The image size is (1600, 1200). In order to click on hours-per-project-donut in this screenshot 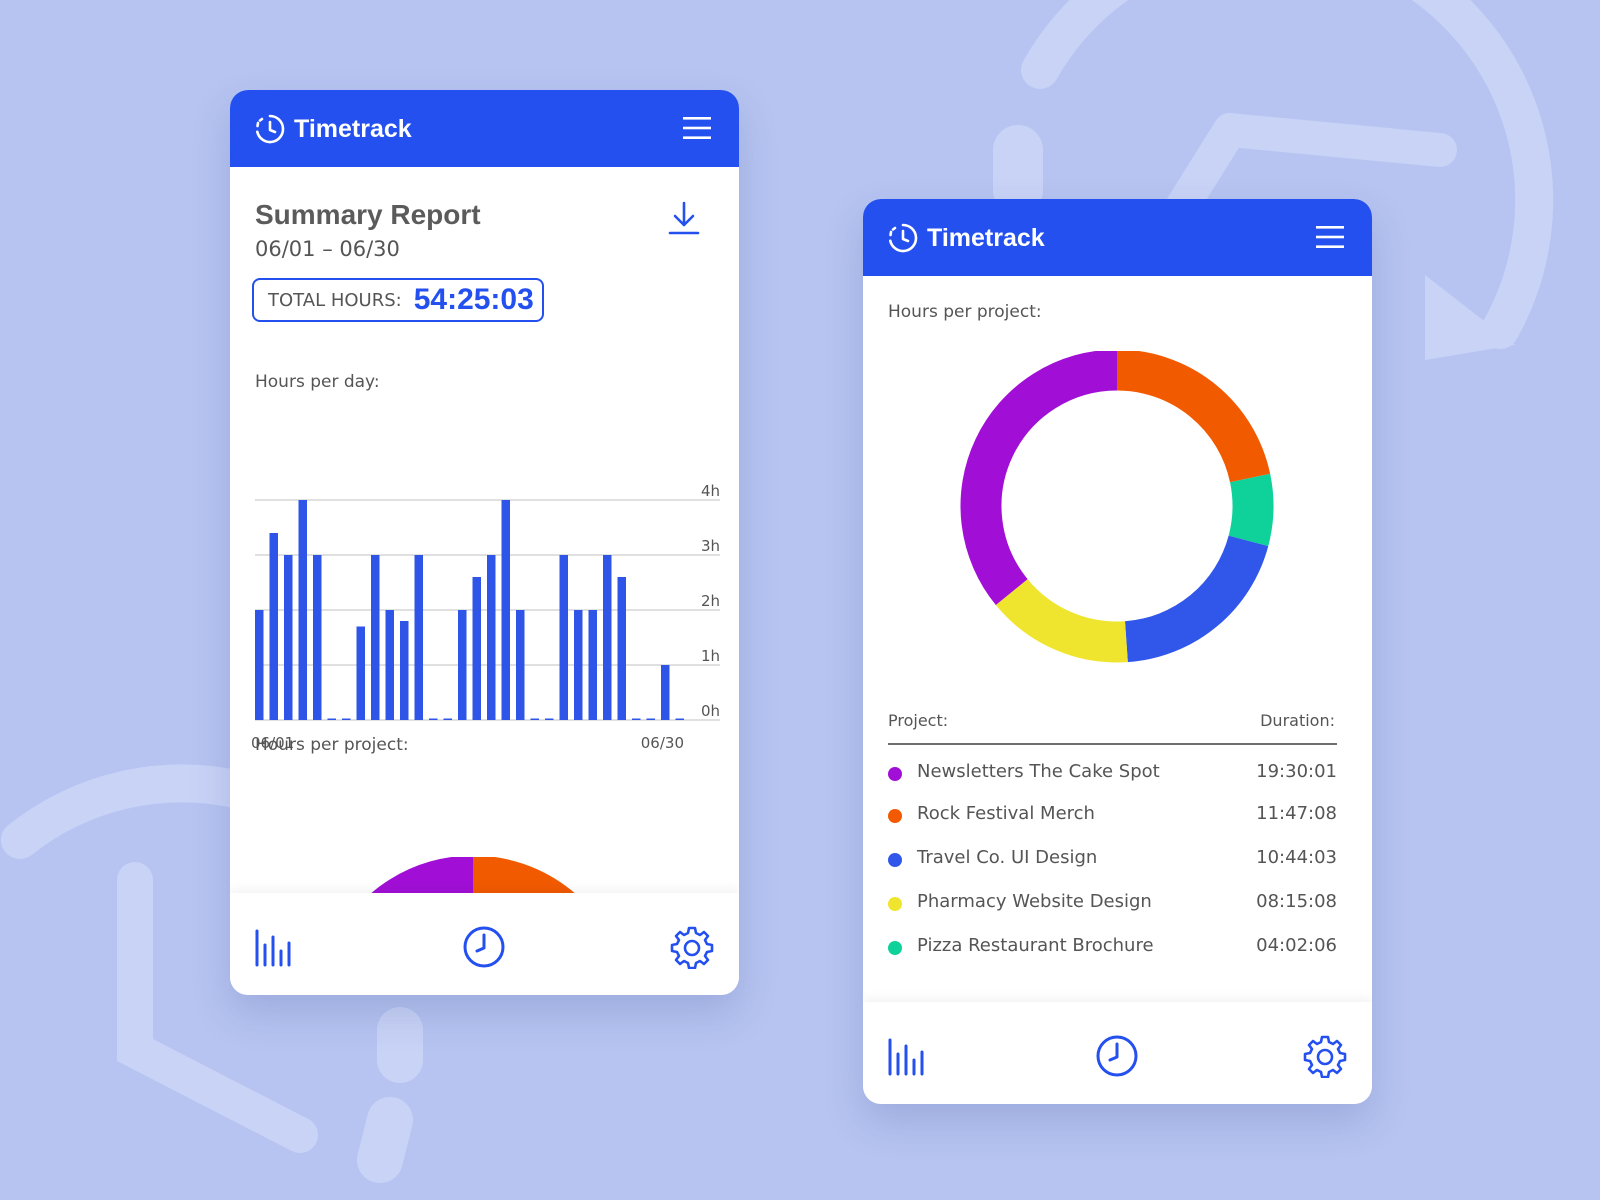, I will do `click(1117, 507)`.